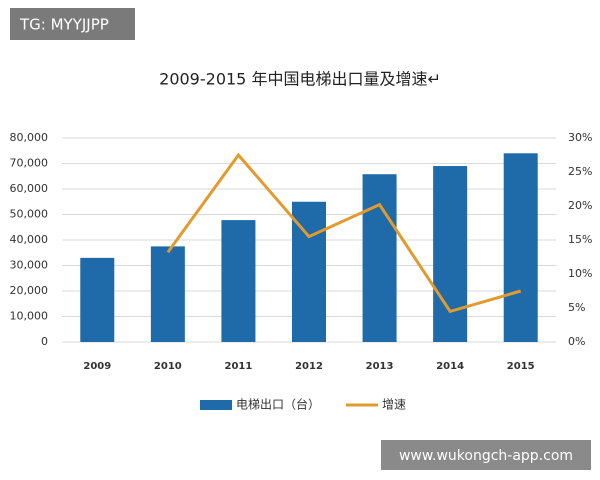 Image resolution: width=600 pixels, height=480 pixels. I want to click on legend-label: 增速, so click(394, 405).